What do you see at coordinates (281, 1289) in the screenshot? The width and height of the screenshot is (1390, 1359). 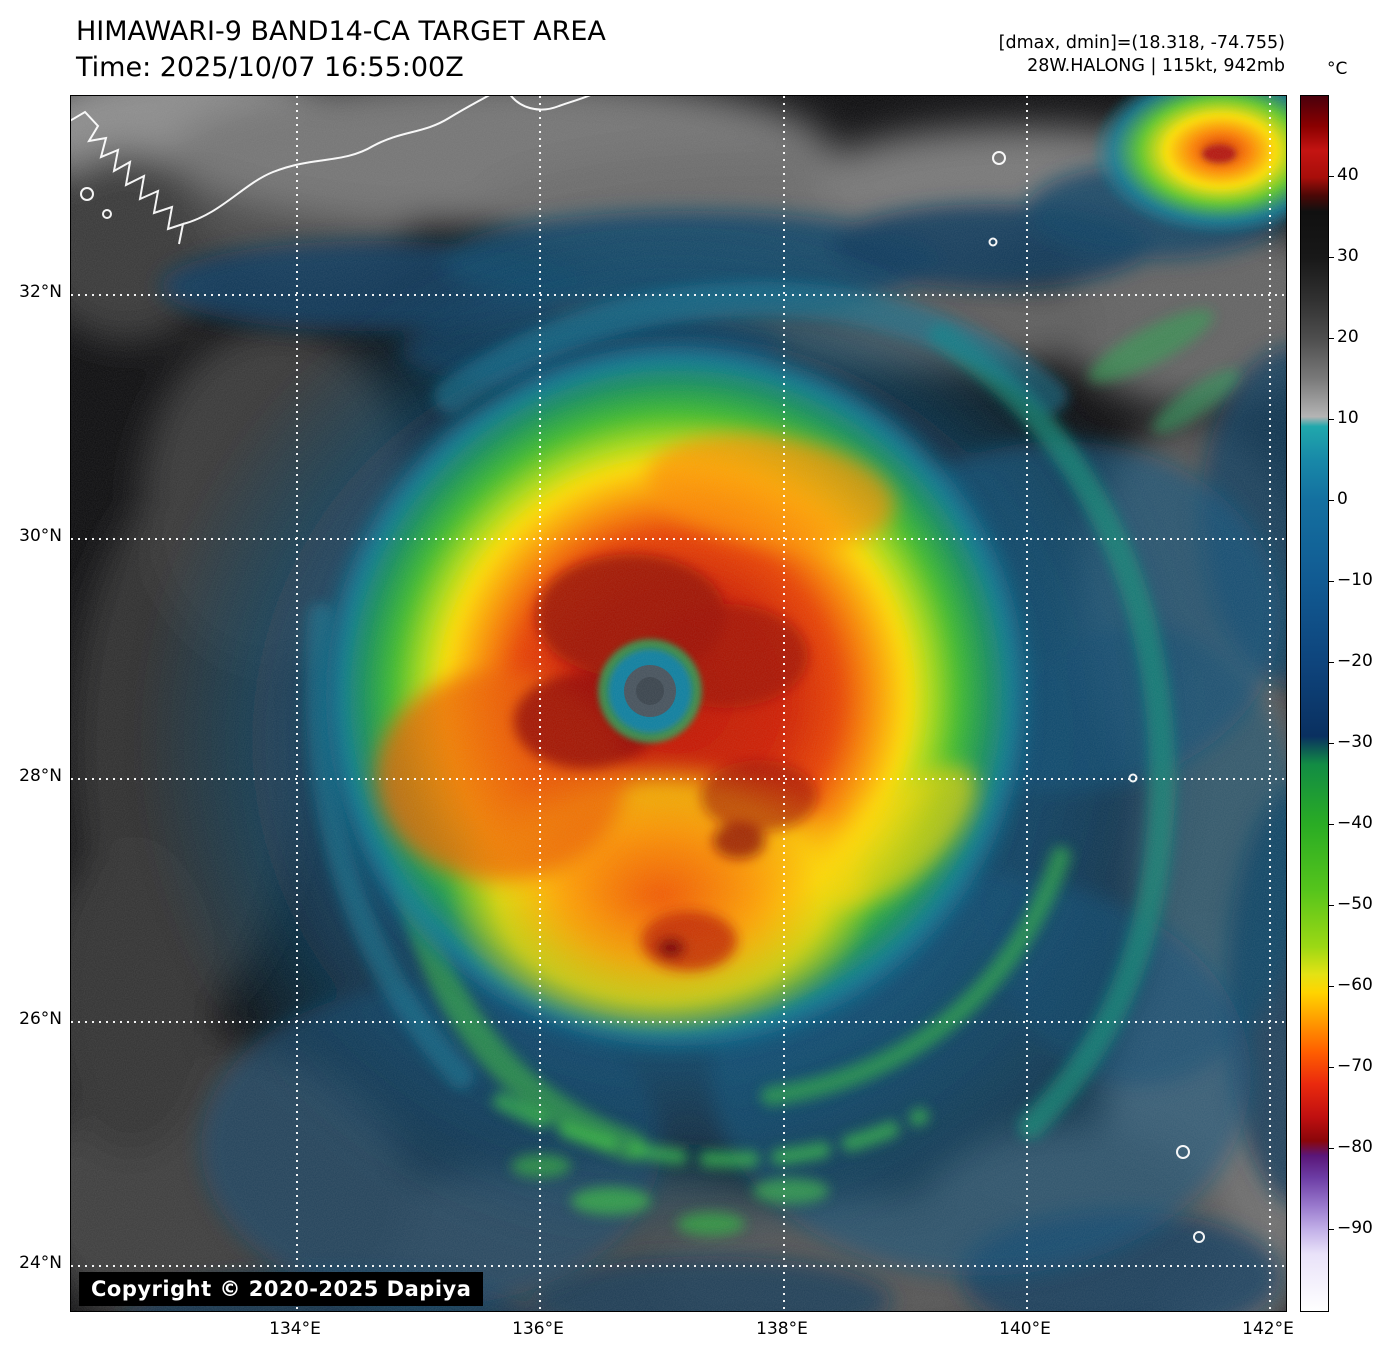 I see `copyright-label: Copyright © 2020-2025 Dapiya` at bounding box center [281, 1289].